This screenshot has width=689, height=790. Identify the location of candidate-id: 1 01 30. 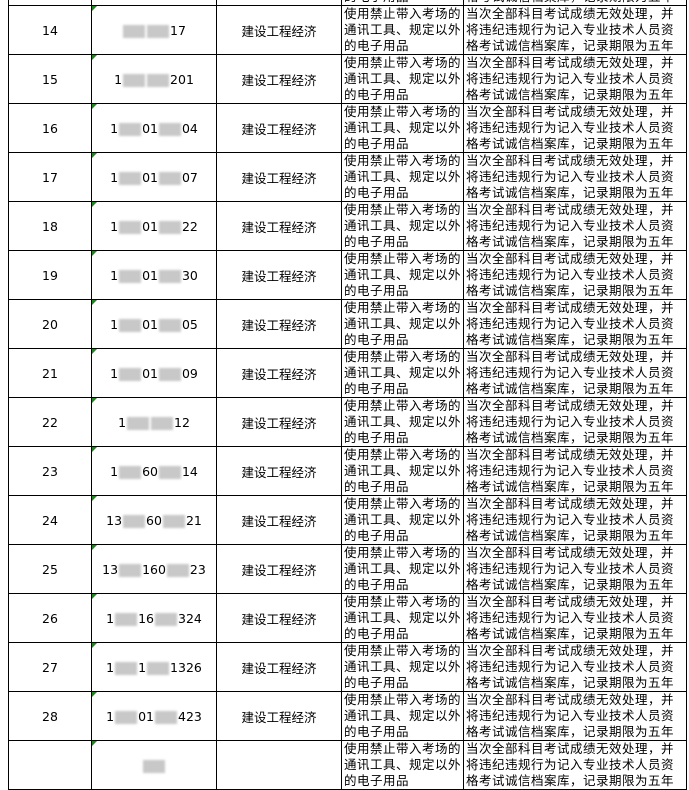
(154, 275).